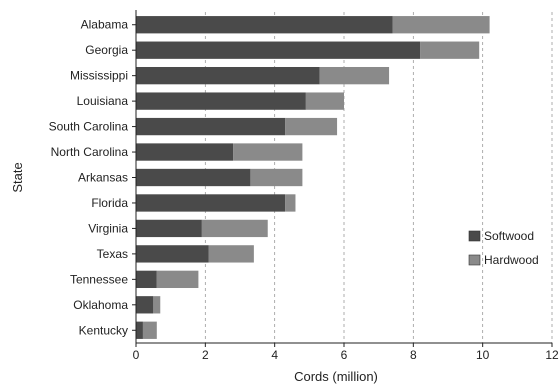 This screenshot has height=387, width=559. What do you see at coordinates (17, 177) in the screenshot?
I see `y-axis-title: State` at bounding box center [17, 177].